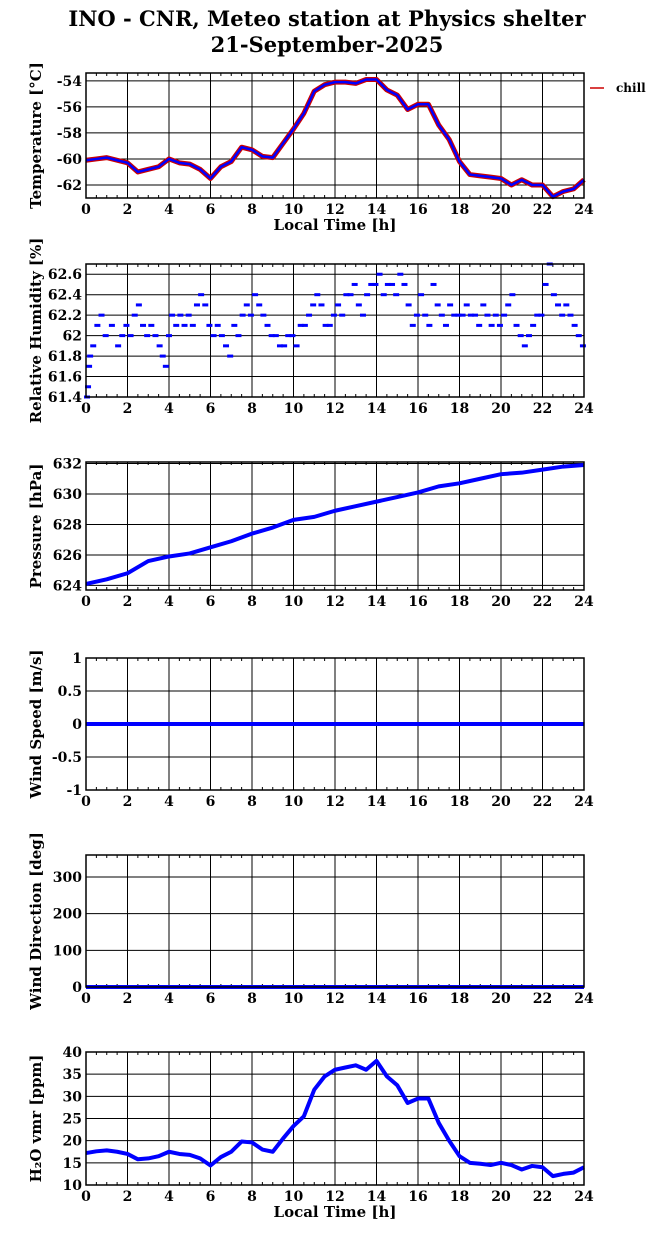 Image resolution: width=655 pixels, height=1252 pixels. I want to click on x-tick-label: 16, so click(417, 210).